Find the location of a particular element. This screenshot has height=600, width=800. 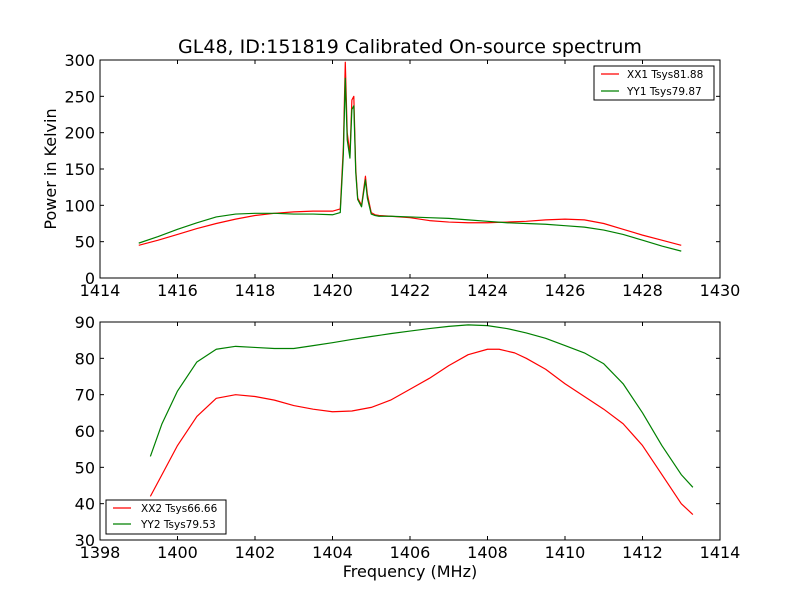

bottom-legend-label-yy2: YY2 Tsys79.53 is located at coordinates (178, 525).